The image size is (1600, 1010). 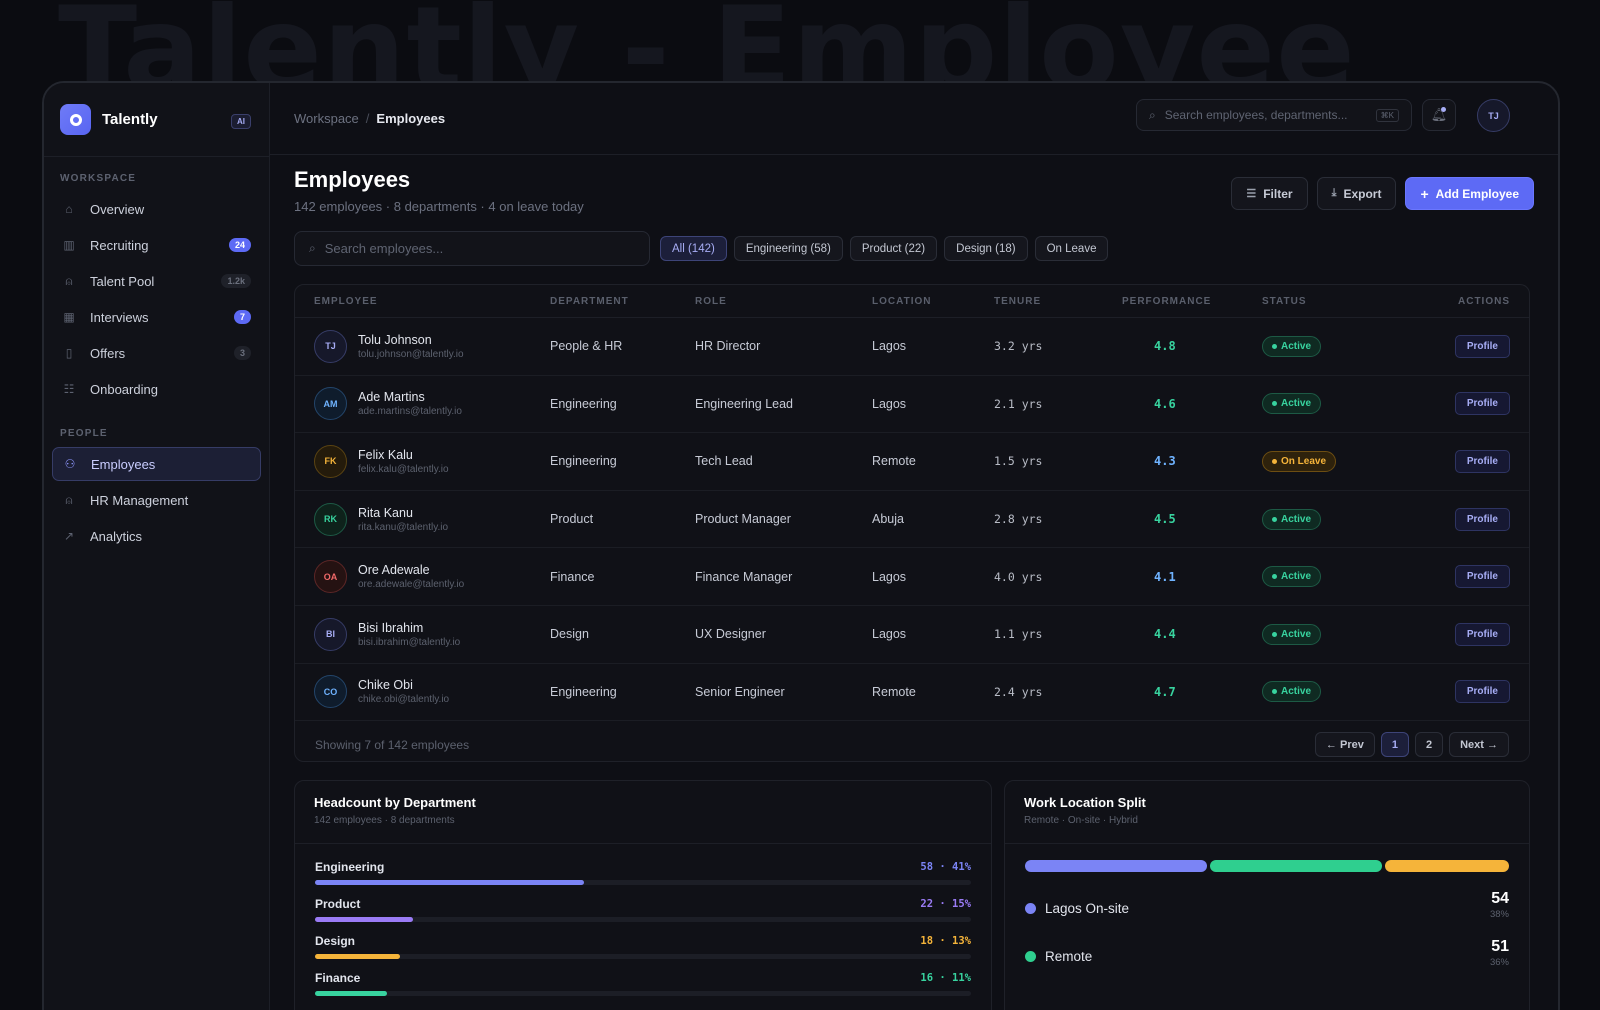 What do you see at coordinates (1267, 956) in the screenshot?
I see `location-row: Remote 51 36%` at bounding box center [1267, 956].